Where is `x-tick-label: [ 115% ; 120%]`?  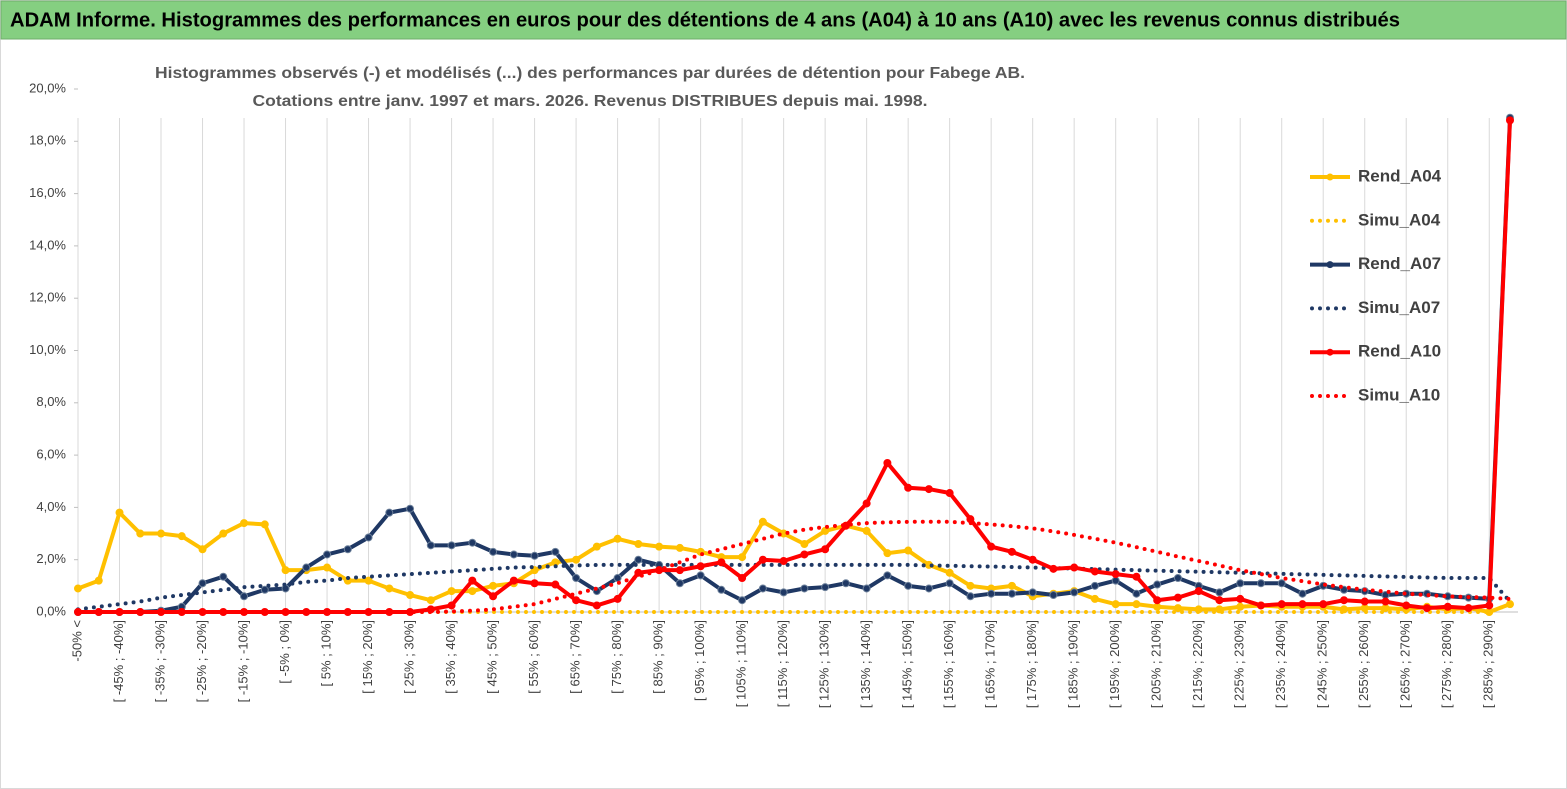 x-tick-label: [ 115% ; 120%] is located at coordinates (782, 663).